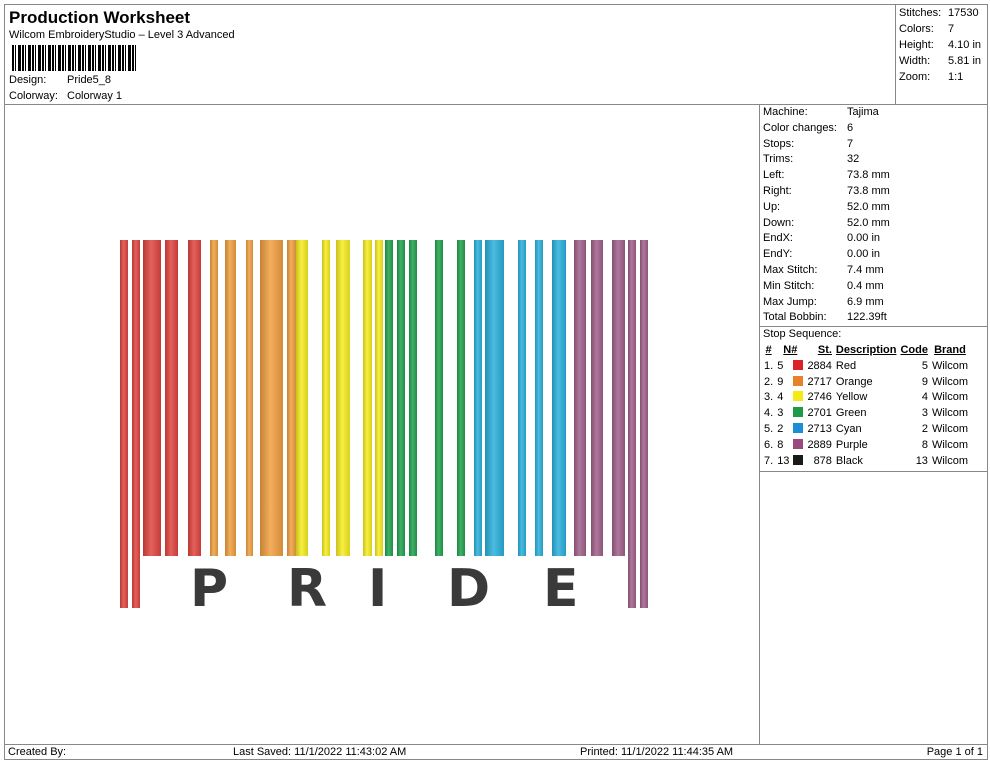 The height and width of the screenshot is (762, 990). I want to click on colorway-label: Colorway:, so click(33, 96).